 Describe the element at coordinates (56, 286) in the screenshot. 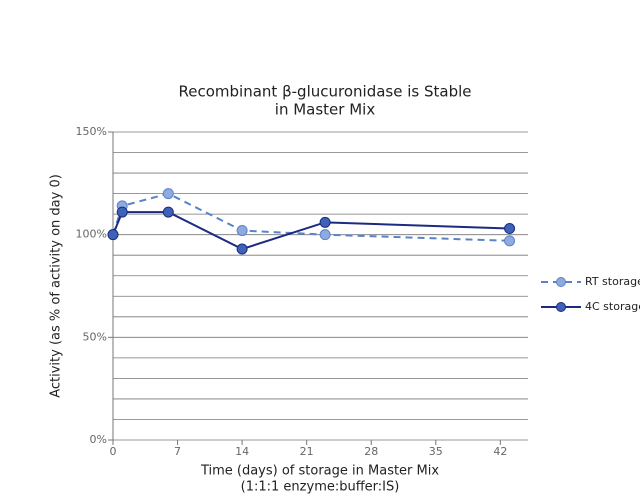

I see `y-axis-label: Activity (as % of activity on day 0)` at that location.